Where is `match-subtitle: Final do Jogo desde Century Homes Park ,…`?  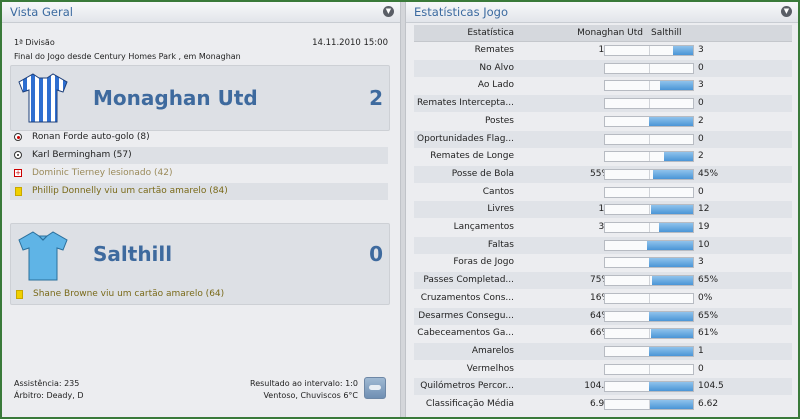 match-subtitle: Final do Jogo desde Century Homes Park ,… is located at coordinates (127, 56).